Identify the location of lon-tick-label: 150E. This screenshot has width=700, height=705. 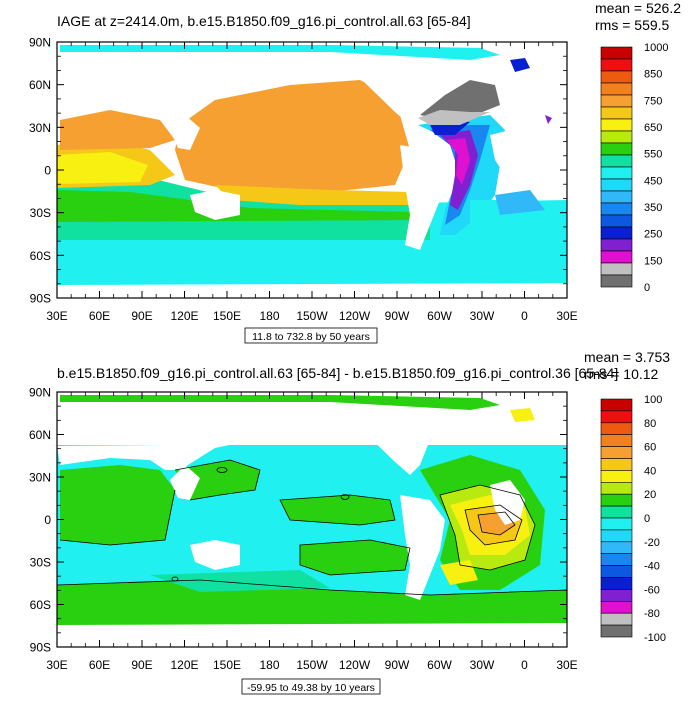
(227, 316).